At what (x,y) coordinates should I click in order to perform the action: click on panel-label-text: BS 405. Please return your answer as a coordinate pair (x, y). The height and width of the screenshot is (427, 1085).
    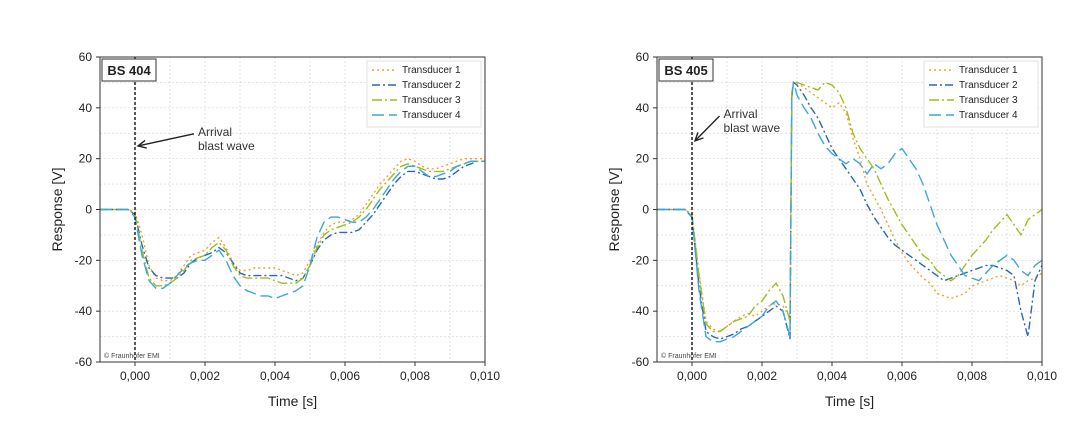
    Looking at the image, I should click on (685, 70).